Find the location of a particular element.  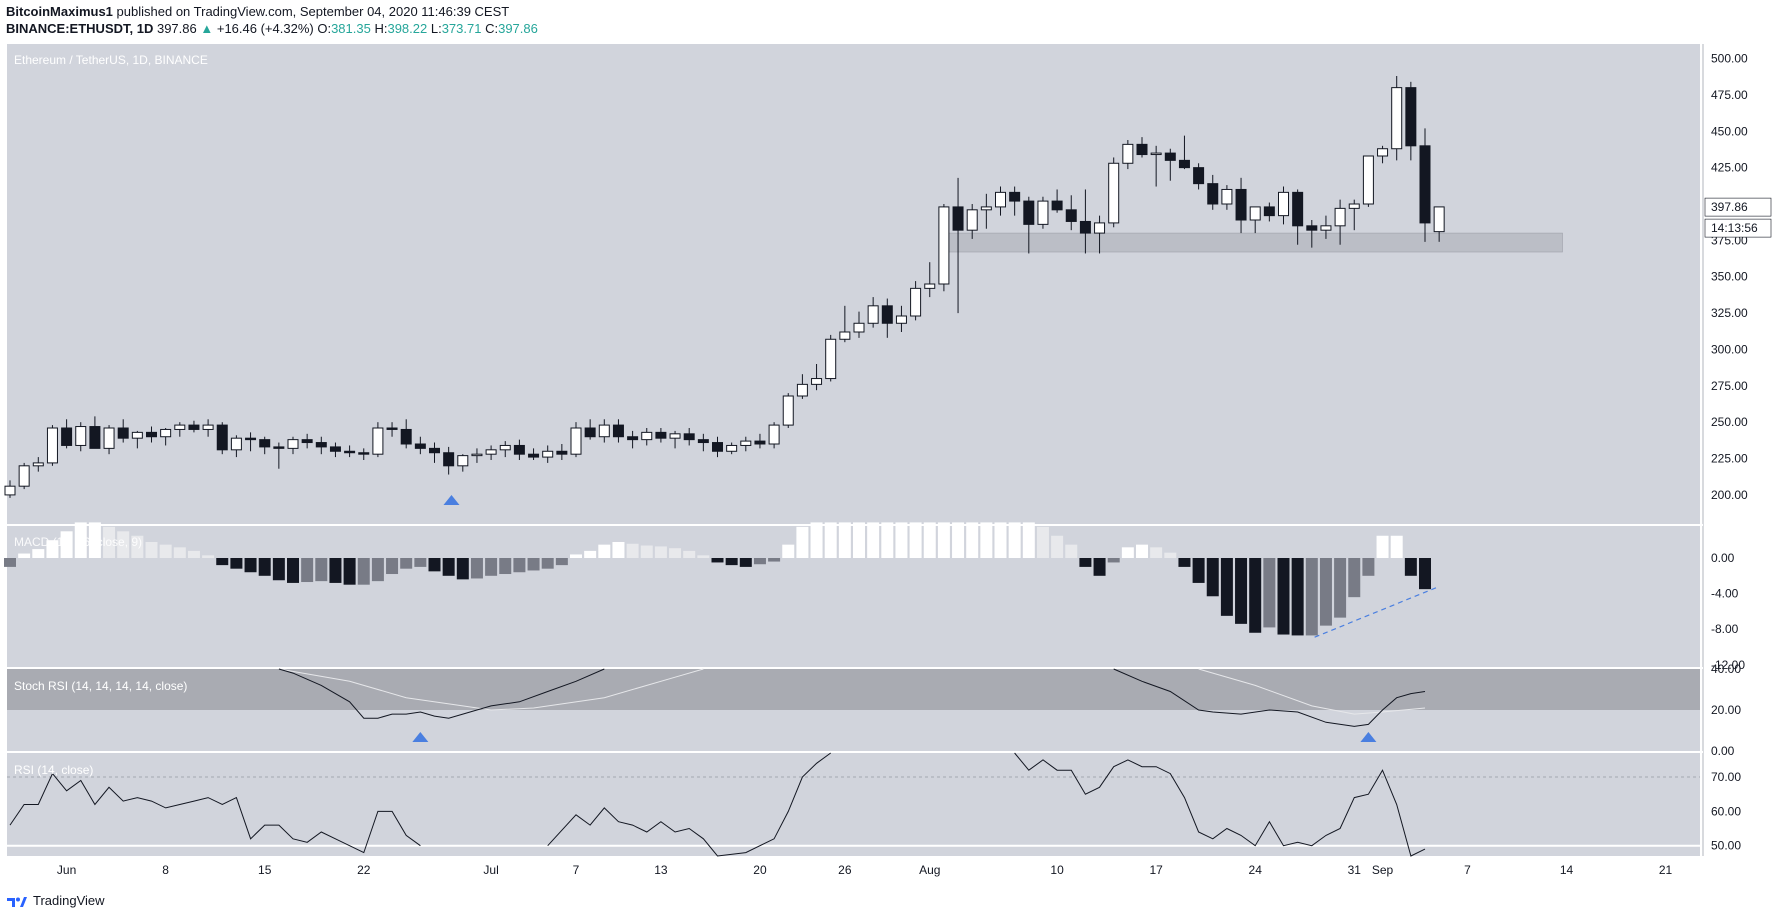

divergence-line is located at coordinates (1377, 611).